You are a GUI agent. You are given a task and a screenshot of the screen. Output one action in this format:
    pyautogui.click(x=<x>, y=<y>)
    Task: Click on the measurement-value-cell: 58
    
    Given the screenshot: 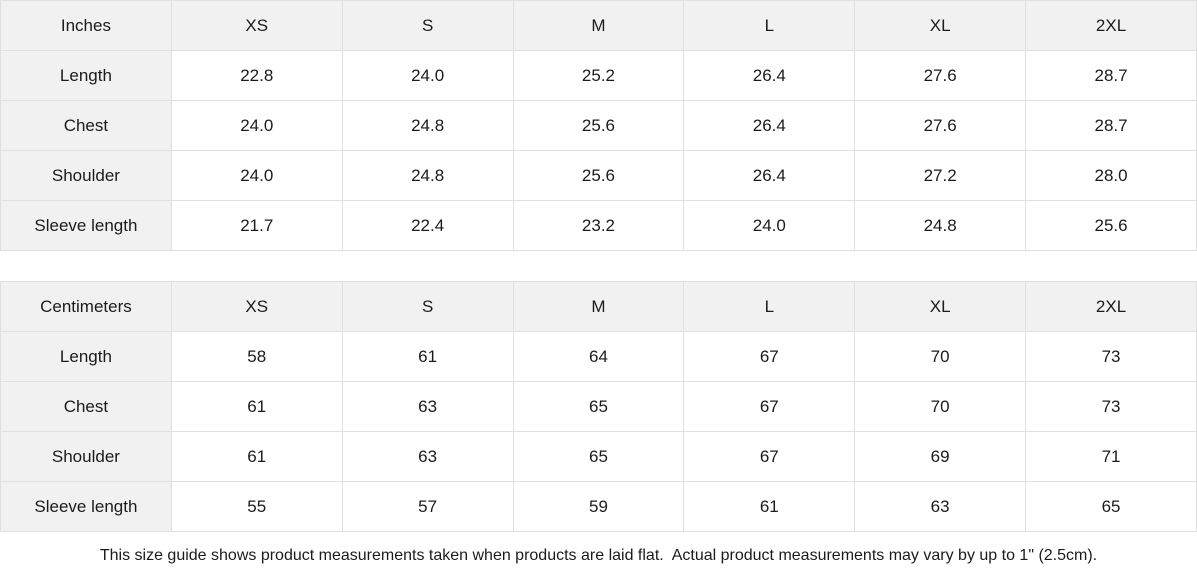 What is the action you would take?
    pyautogui.click(x=256, y=356)
    